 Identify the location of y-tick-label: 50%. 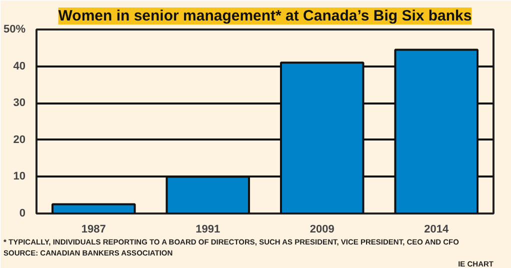
(14, 30).